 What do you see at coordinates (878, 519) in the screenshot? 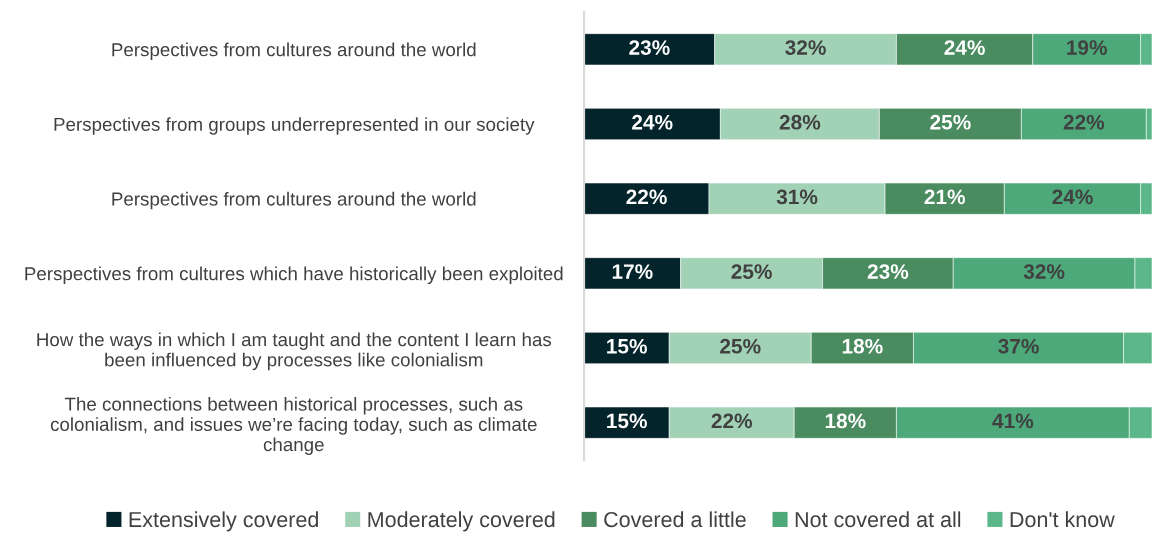
I see `legend-label: Not covered at all` at bounding box center [878, 519].